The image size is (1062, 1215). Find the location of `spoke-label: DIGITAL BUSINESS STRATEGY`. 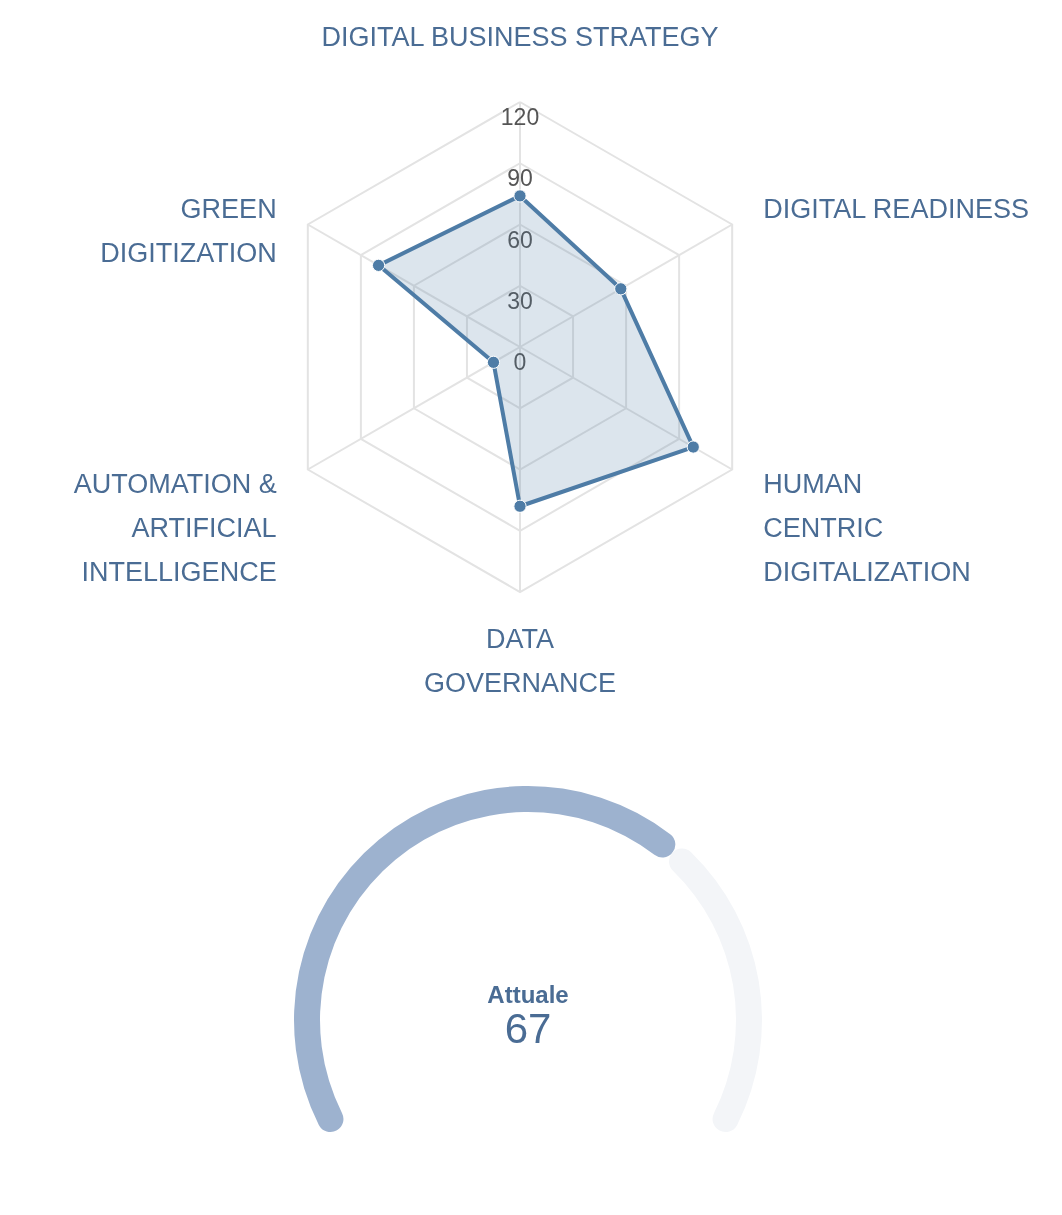

spoke-label: DIGITAL BUSINESS STRATEGY is located at coordinates (520, 37).